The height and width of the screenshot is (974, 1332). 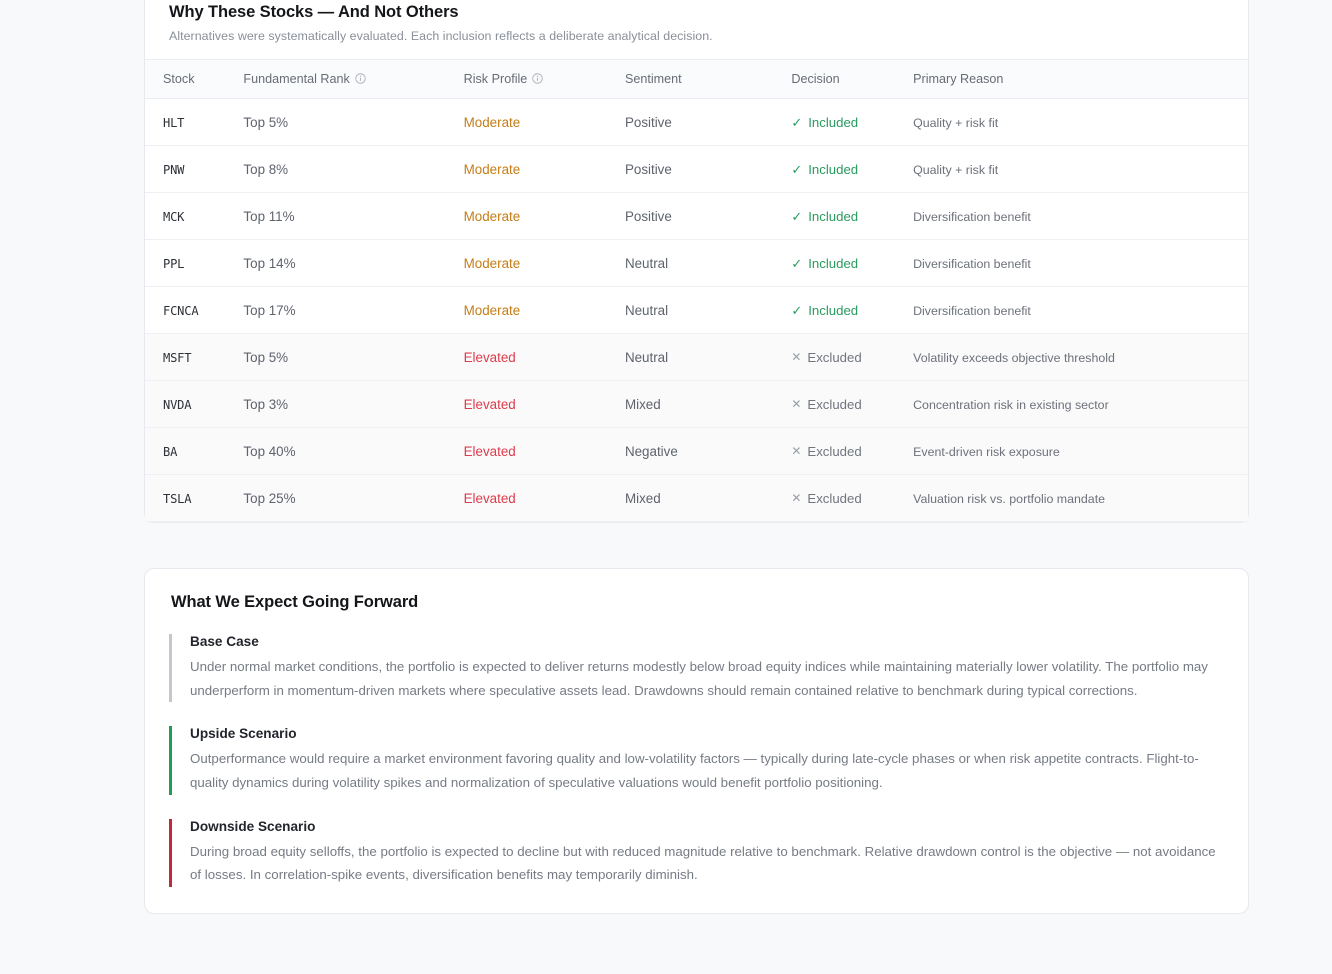 What do you see at coordinates (958, 79) in the screenshot?
I see `column-header-primary-reason-label: Primary Reason` at bounding box center [958, 79].